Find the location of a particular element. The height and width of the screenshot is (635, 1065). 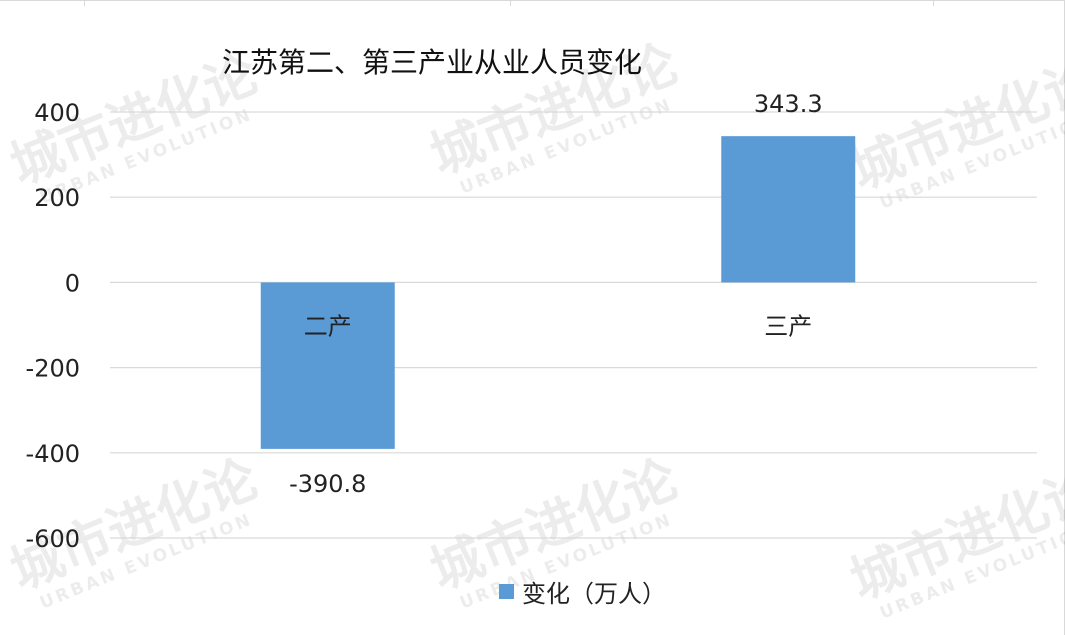

y-tick-label: -400 is located at coordinates (53, 454).